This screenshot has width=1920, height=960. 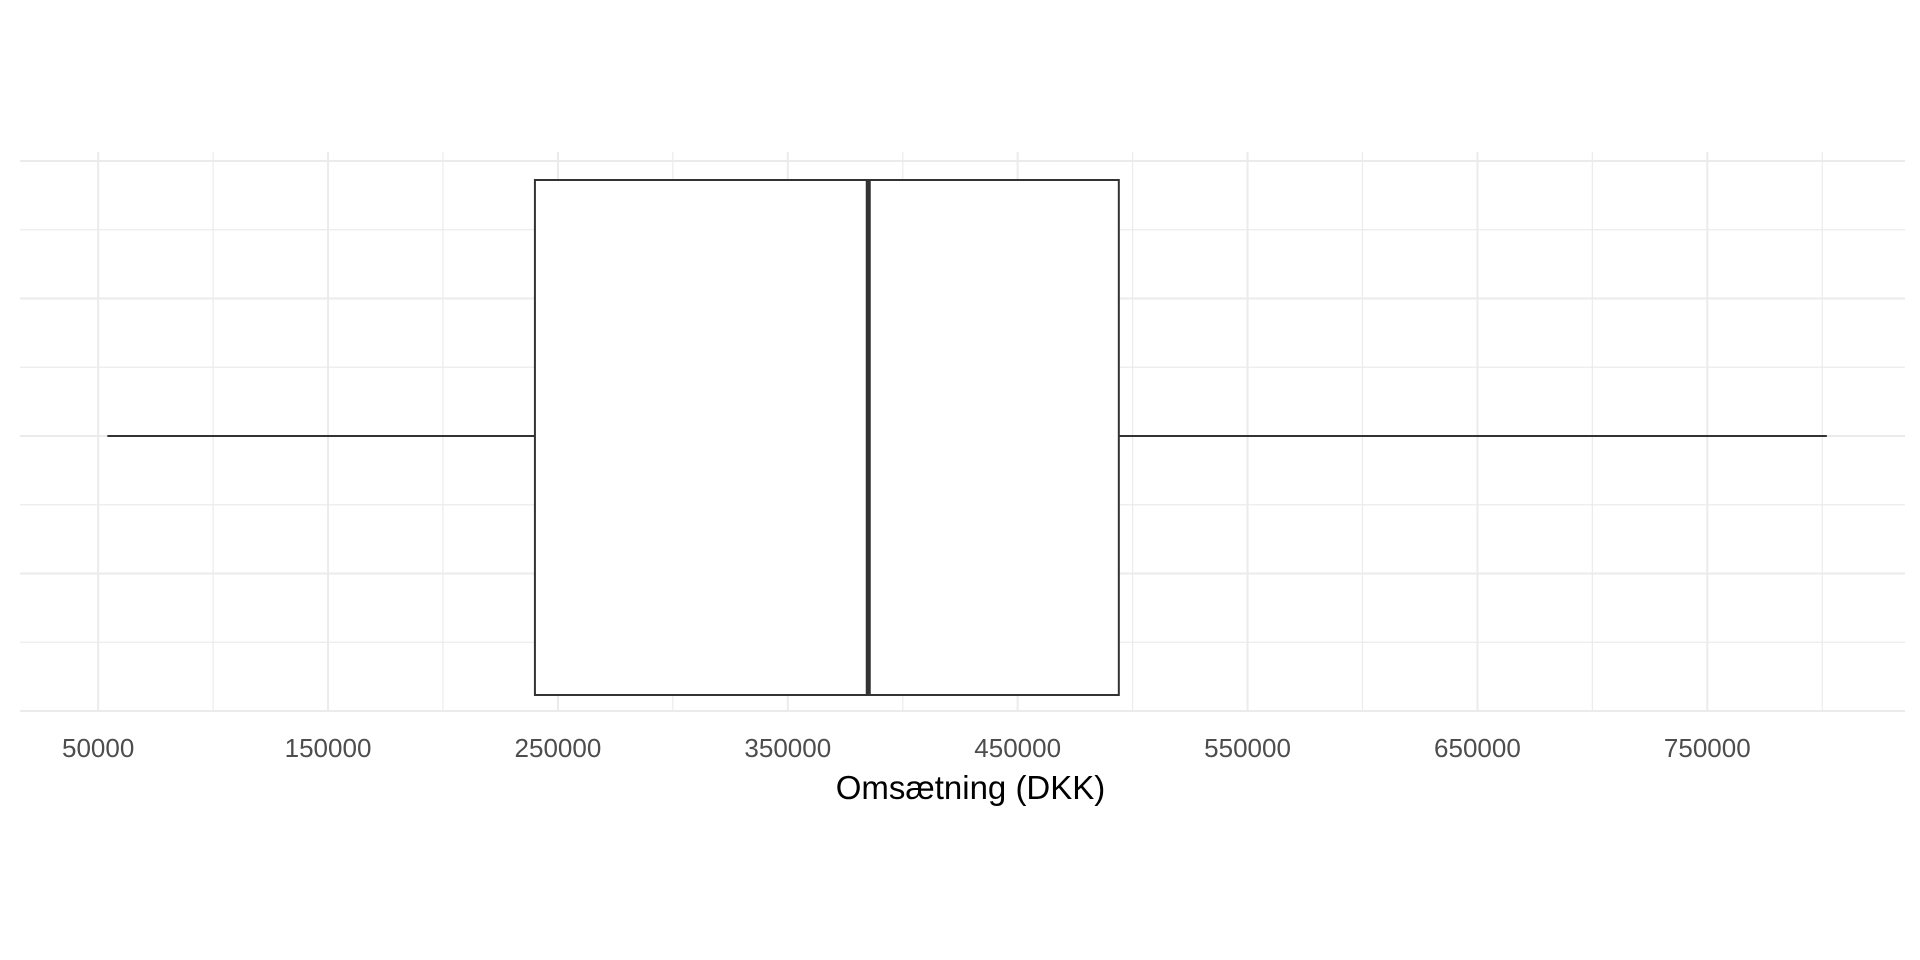 What do you see at coordinates (328, 748) in the screenshot?
I see `x-tick-label: 150000` at bounding box center [328, 748].